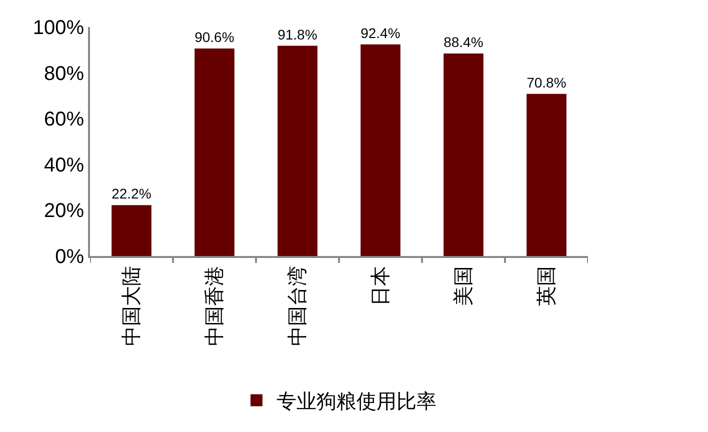 Image resolution: width=708 pixels, height=432 pixels. Describe the element at coordinates (64, 119) in the screenshot. I see `y-tick-label: 60%` at that location.